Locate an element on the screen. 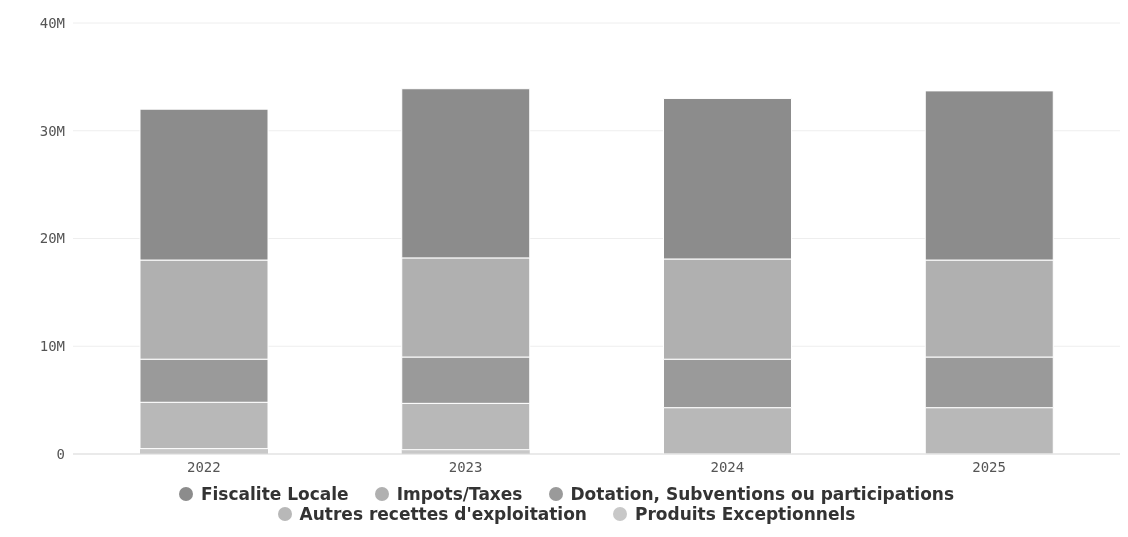 This screenshot has height=537, width=1128. y-tick-label: 0 is located at coordinates (60, 453).